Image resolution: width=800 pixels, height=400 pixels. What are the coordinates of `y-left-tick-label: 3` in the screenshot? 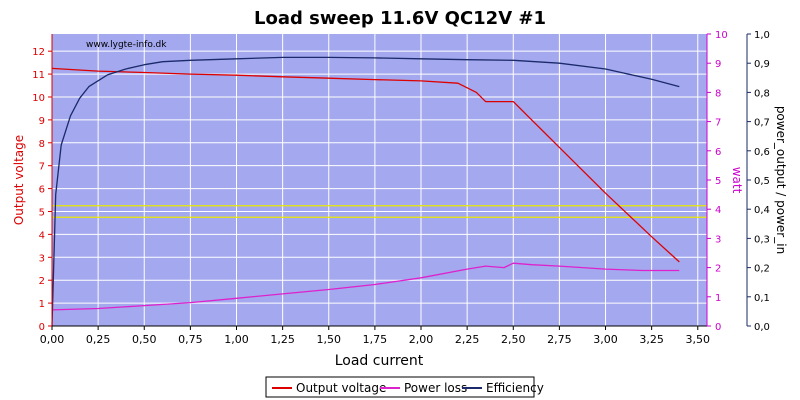 It's located at (42, 258).